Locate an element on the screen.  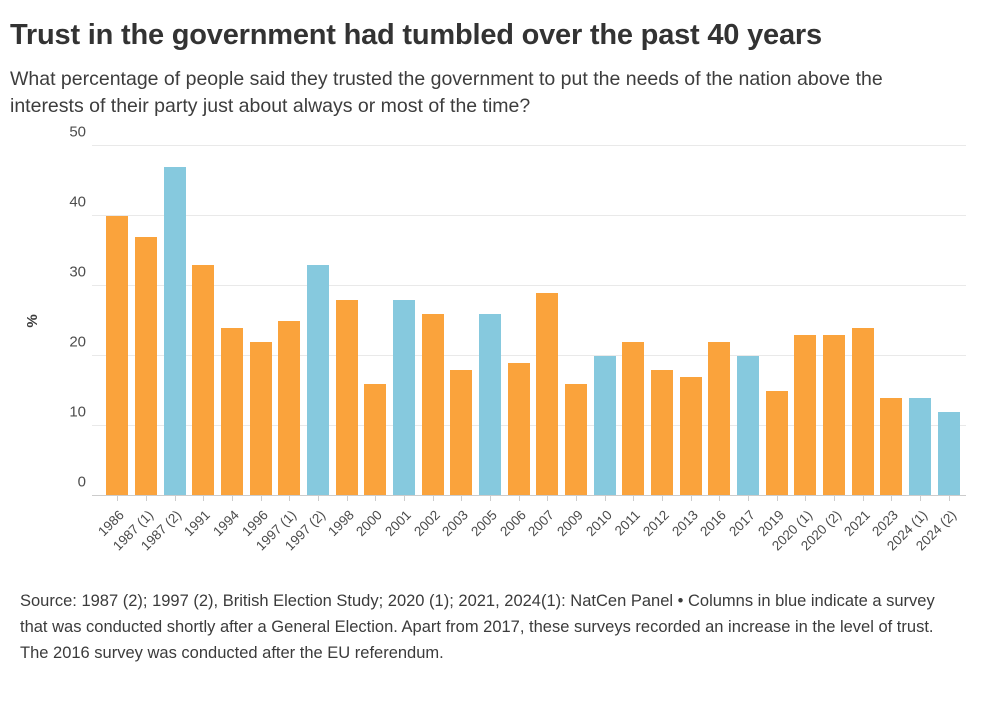
y-tick-label: 50 is located at coordinates (77, 131).